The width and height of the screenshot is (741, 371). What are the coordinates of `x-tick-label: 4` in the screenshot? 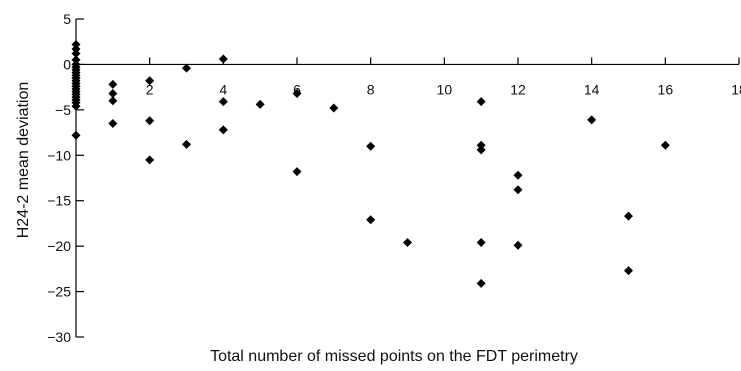 It's located at (223, 89).